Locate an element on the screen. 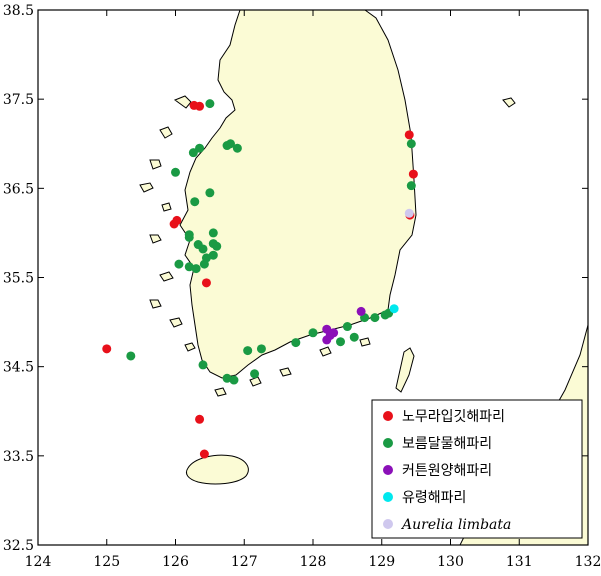  y-tick-label: 36.5 is located at coordinates (18, 189).